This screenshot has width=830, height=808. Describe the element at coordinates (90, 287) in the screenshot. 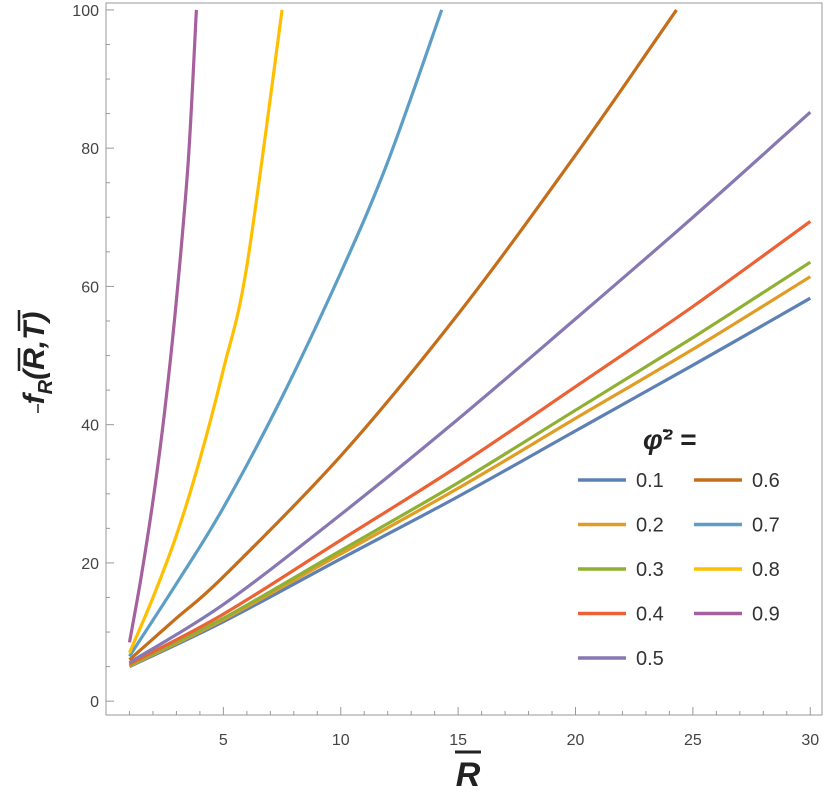

I see `y-tick-label: 60` at that location.